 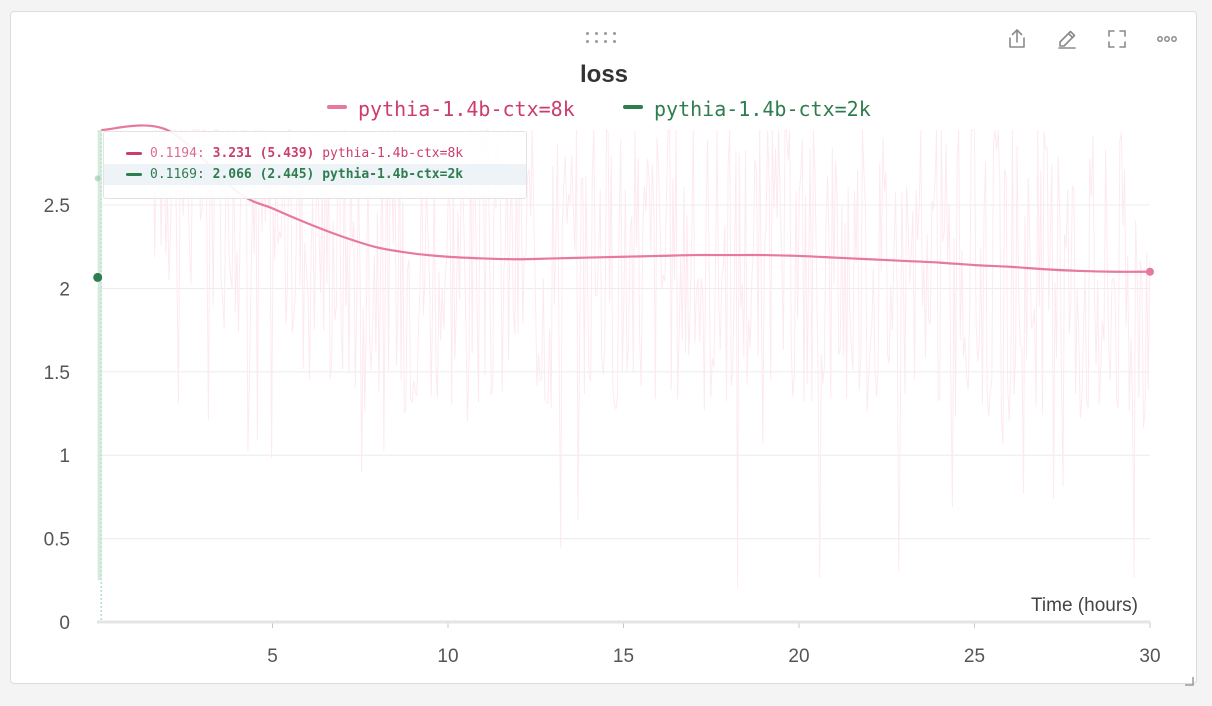 I want to click on series-raw-point-2k, so click(x=97, y=178).